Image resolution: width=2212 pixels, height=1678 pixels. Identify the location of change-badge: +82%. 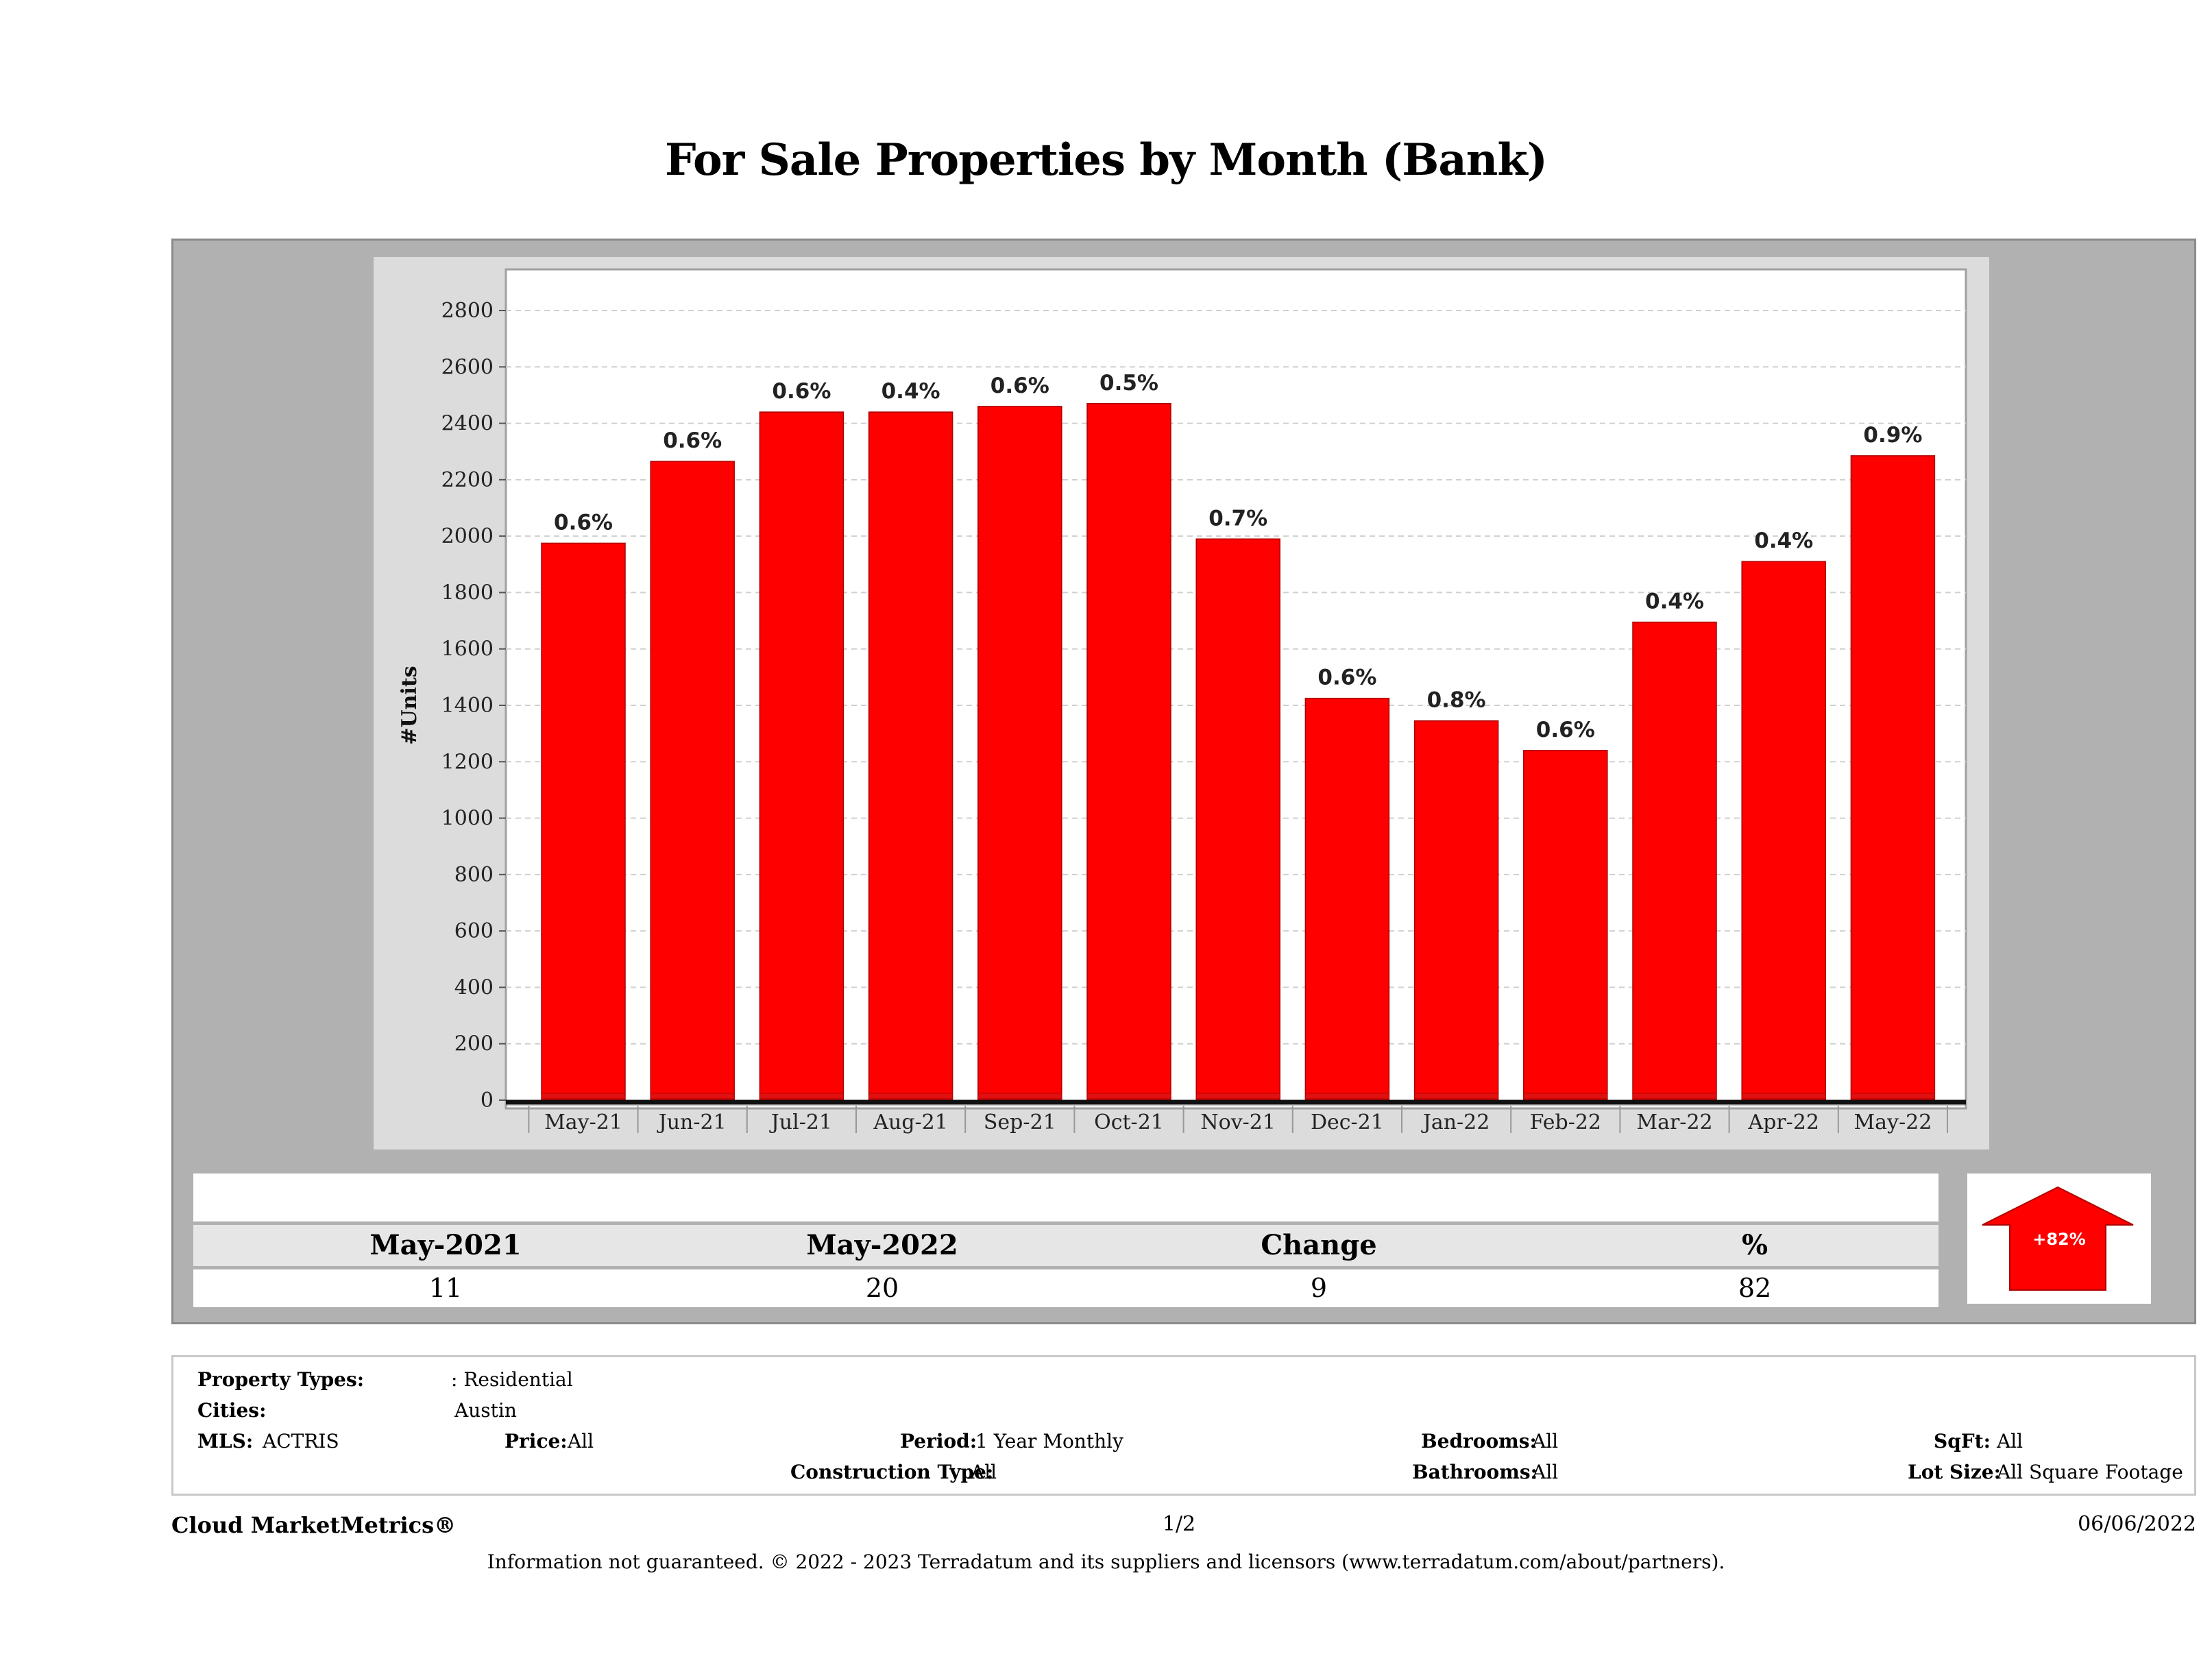
(2059, 1239).